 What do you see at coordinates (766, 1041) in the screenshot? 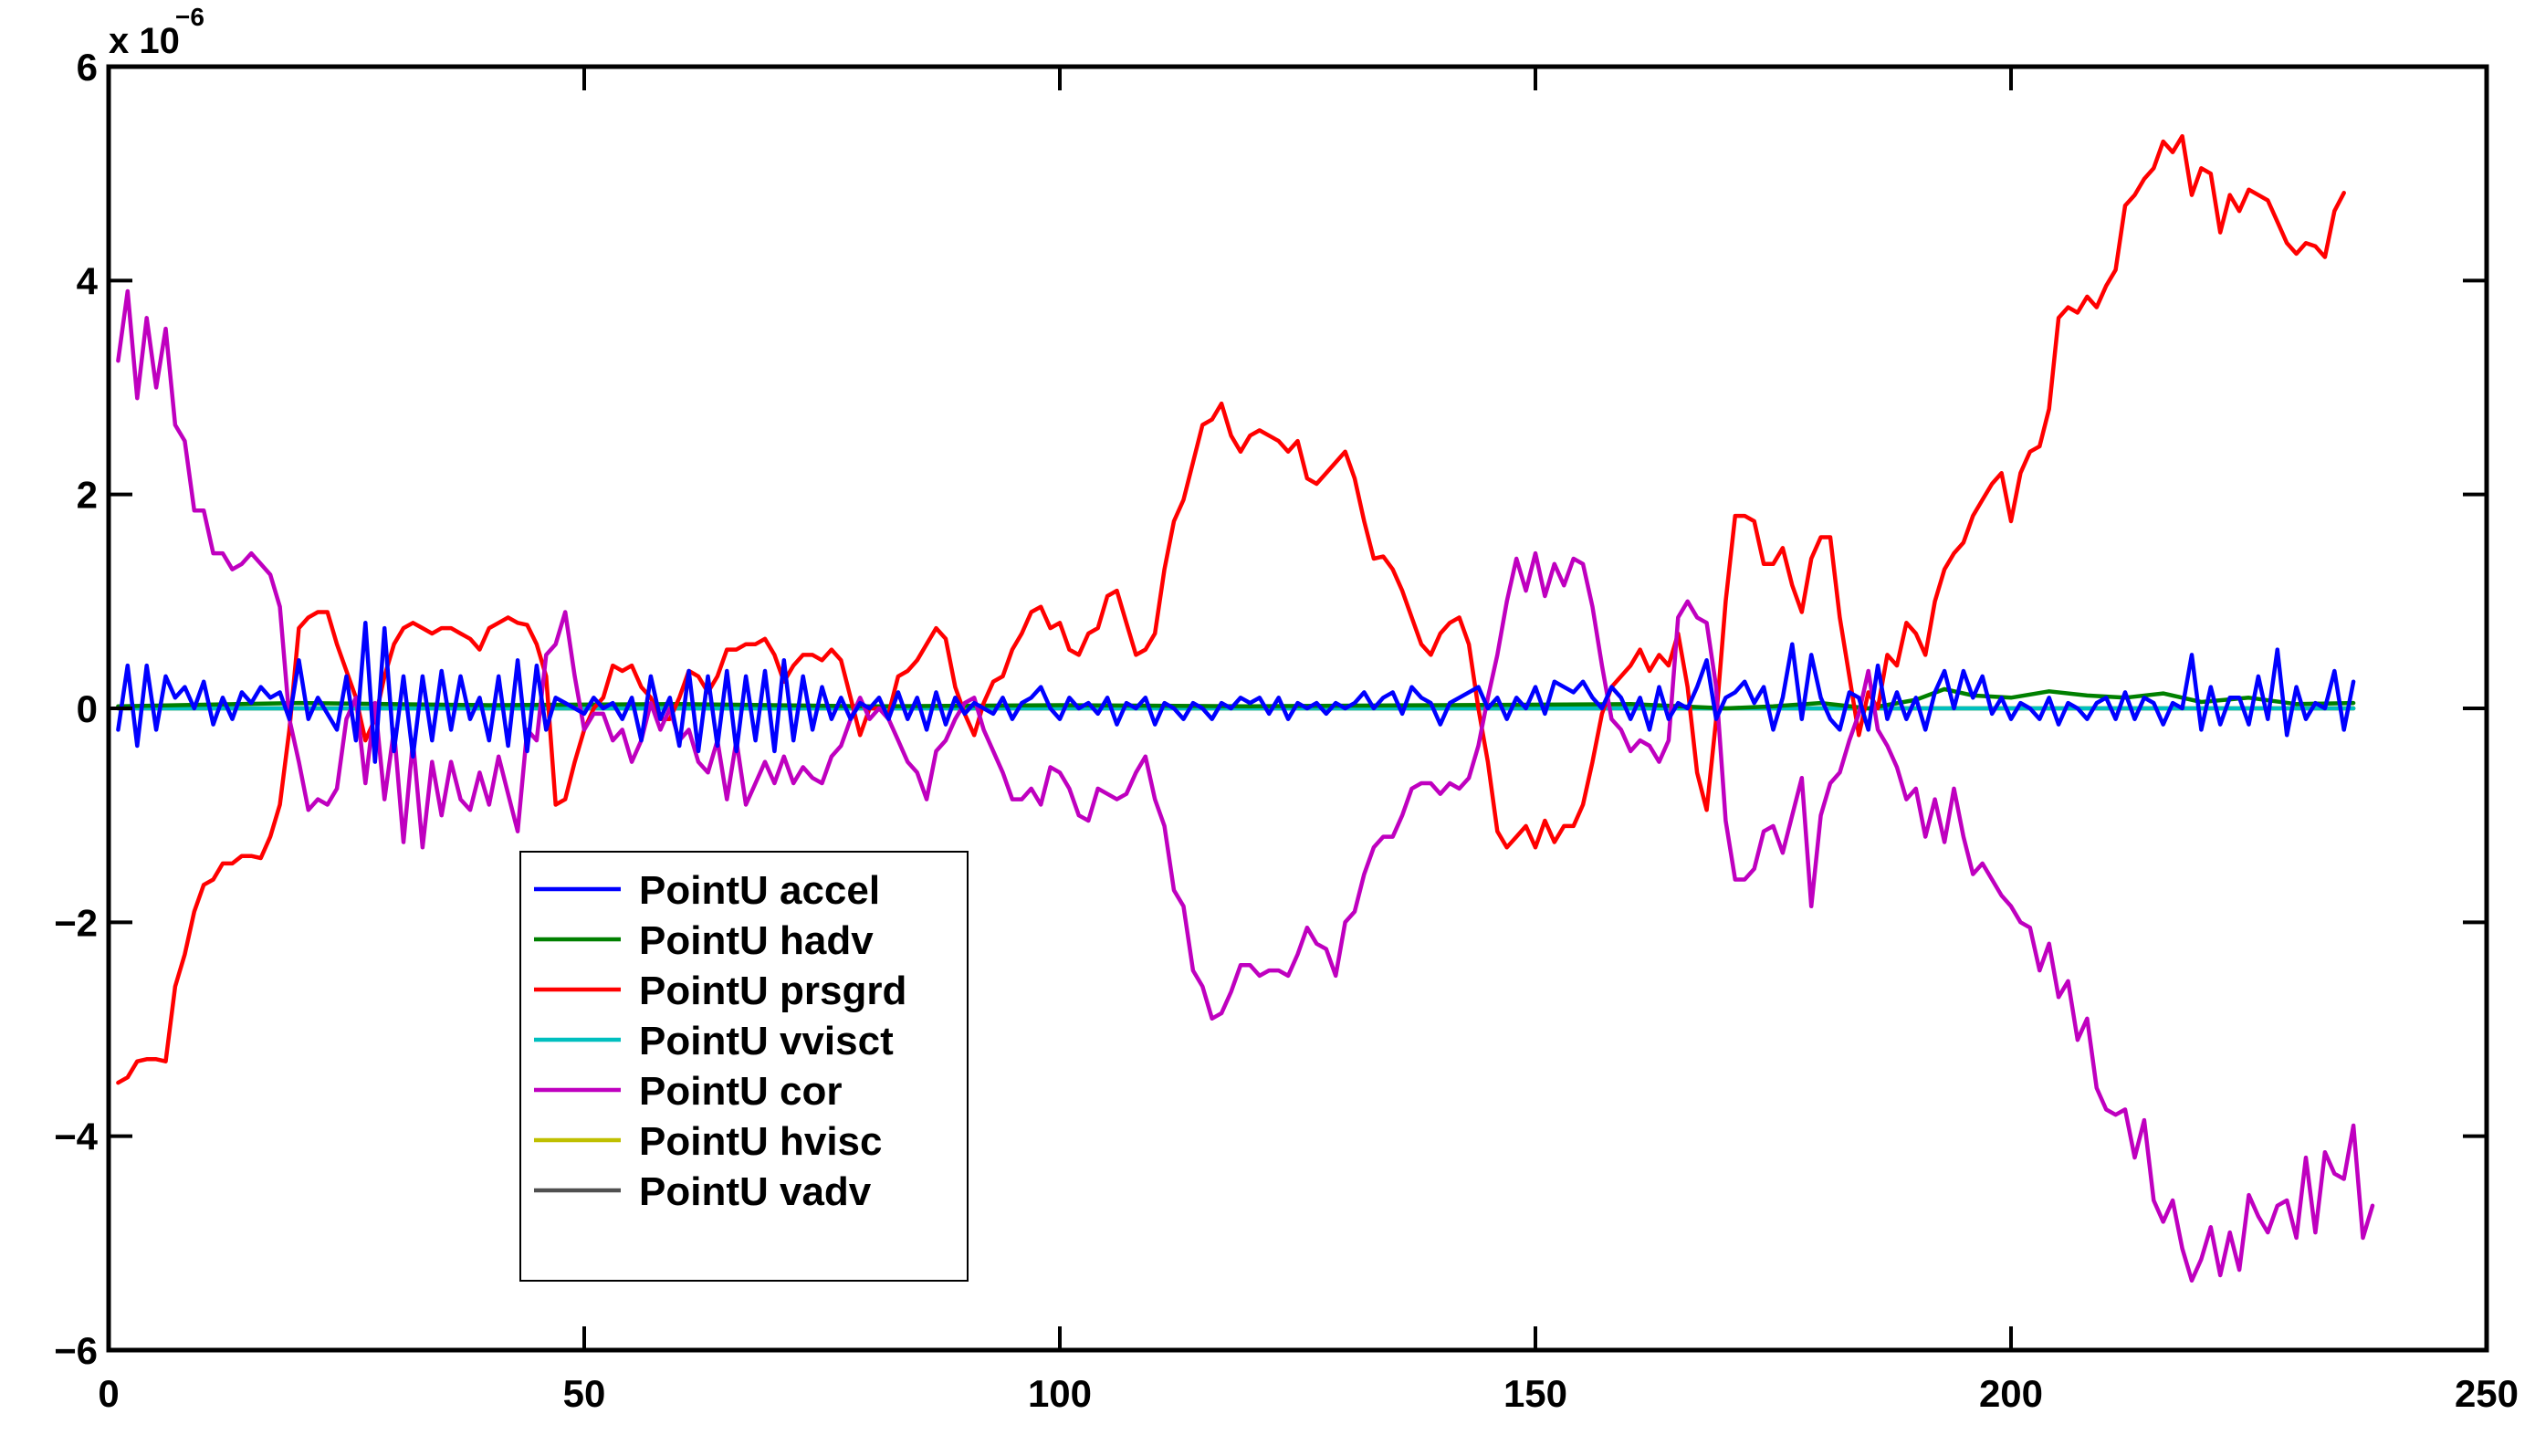
I see `legend-label: PointU vvisct` at bounding box center [766, 1041].